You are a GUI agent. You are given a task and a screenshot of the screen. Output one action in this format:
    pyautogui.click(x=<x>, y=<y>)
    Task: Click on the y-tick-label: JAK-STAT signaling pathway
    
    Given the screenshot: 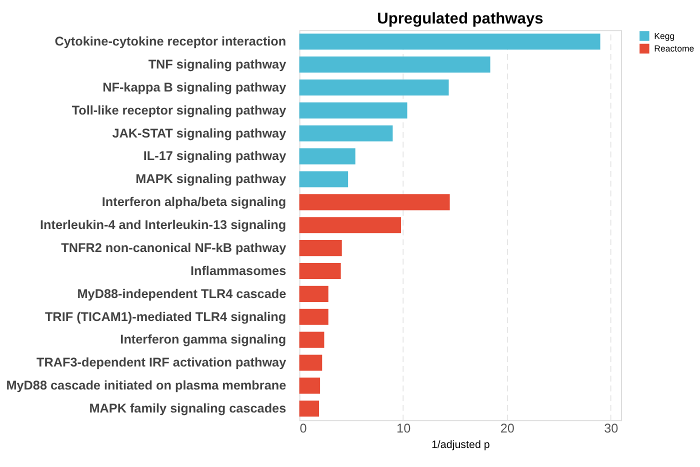 What is the action you would take?
    pyautogui.click(x=199, y=133)
    